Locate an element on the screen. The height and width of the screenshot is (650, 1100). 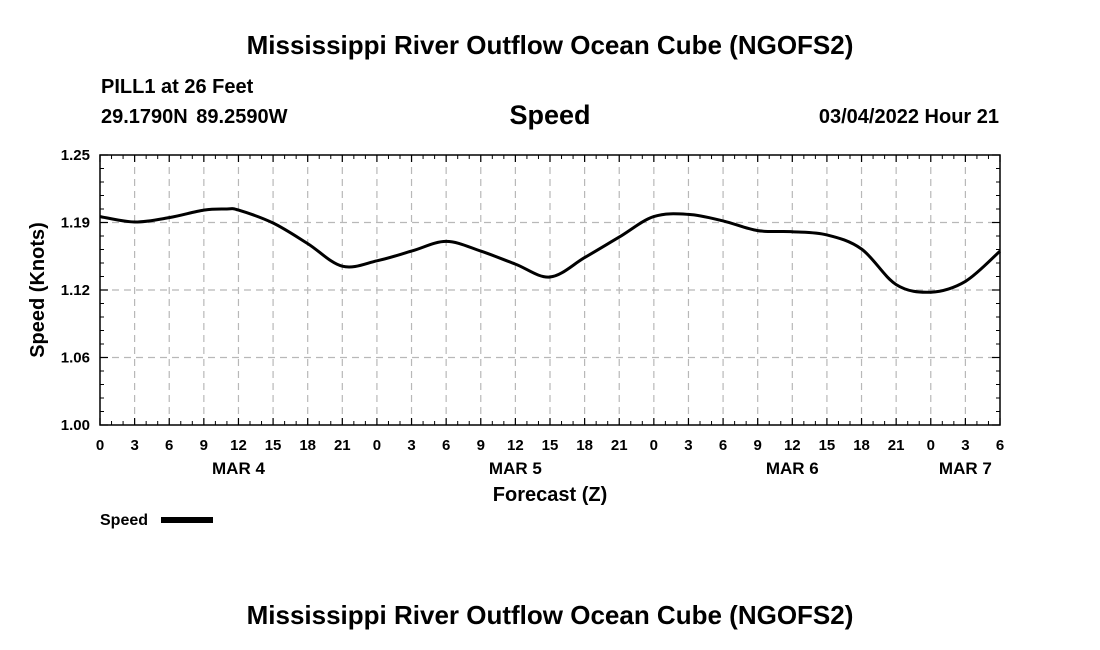
legend-swatch-speed is located at coordinates (187, 520).